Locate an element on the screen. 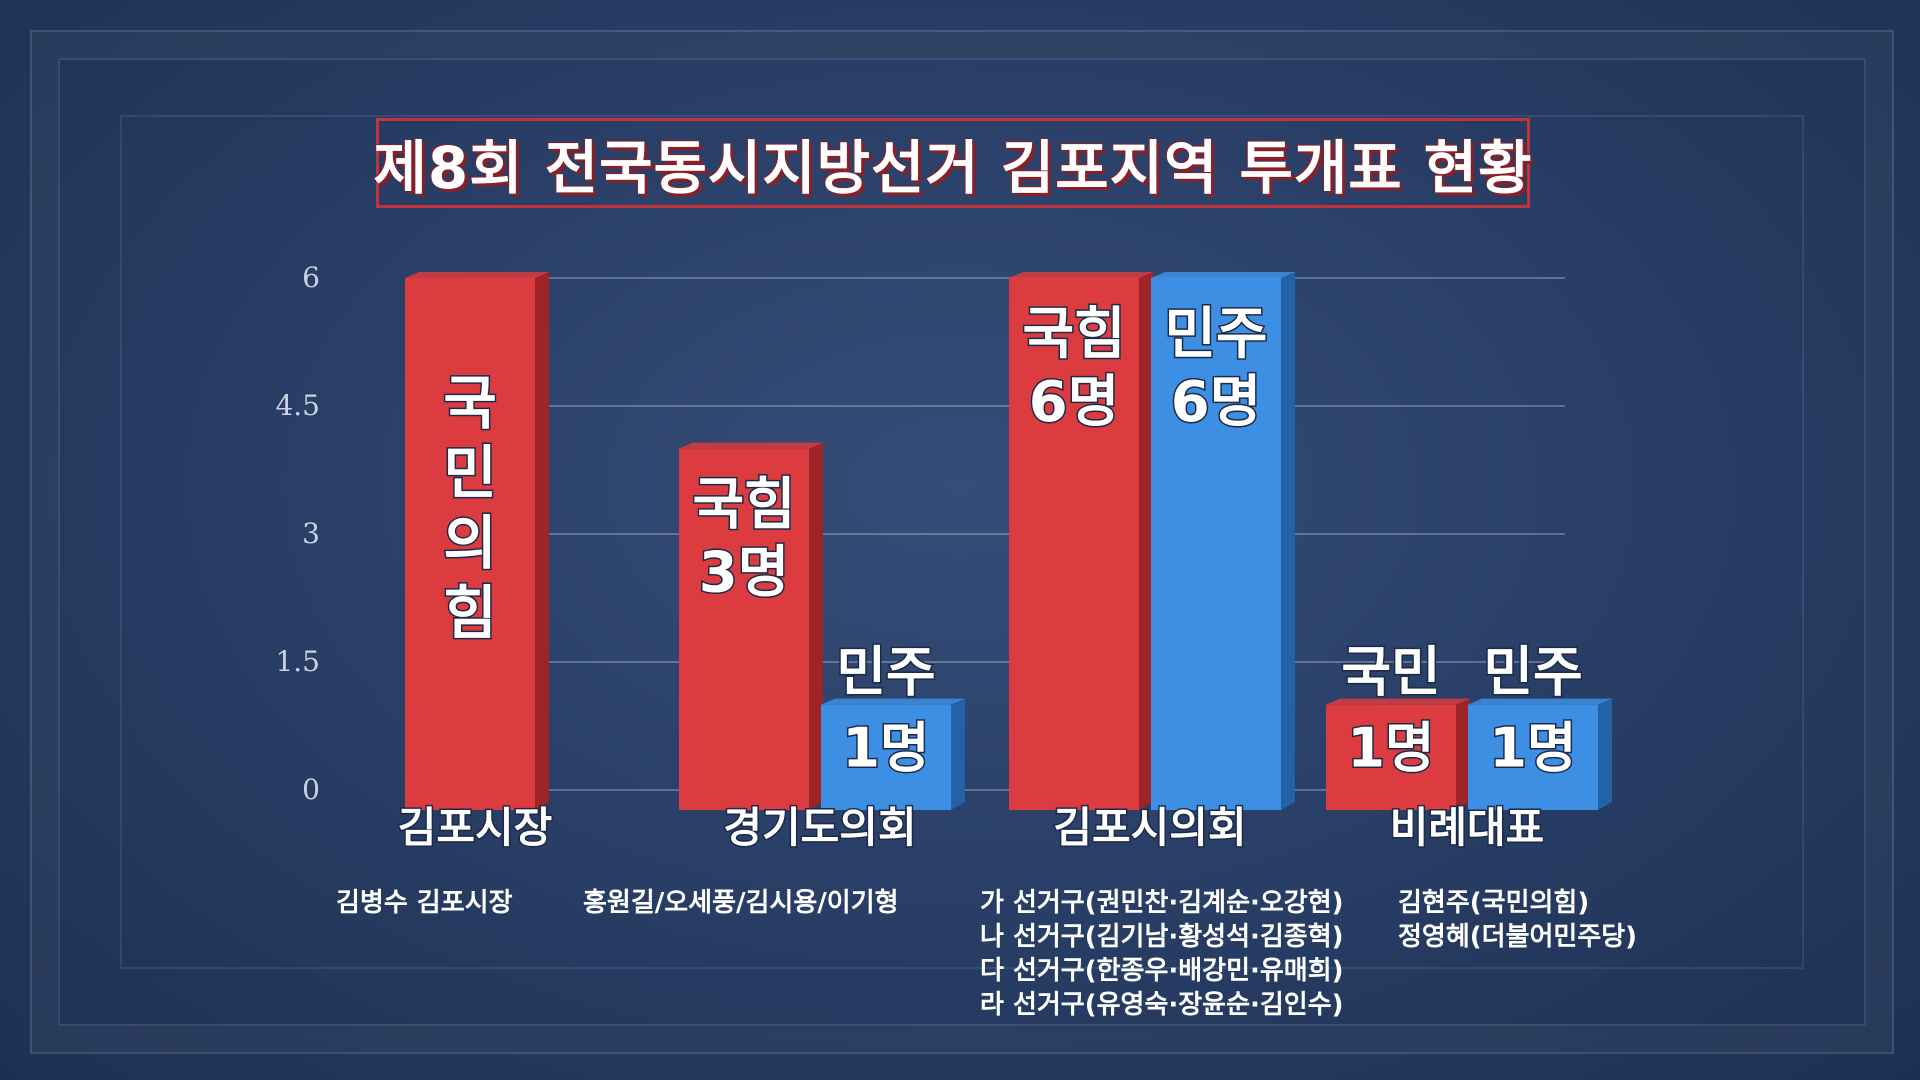 The image size is (1920, 1080). candidate-line: 나 선거구(김기남·황성석·김종혁) is located at coordinates (1162, 937).